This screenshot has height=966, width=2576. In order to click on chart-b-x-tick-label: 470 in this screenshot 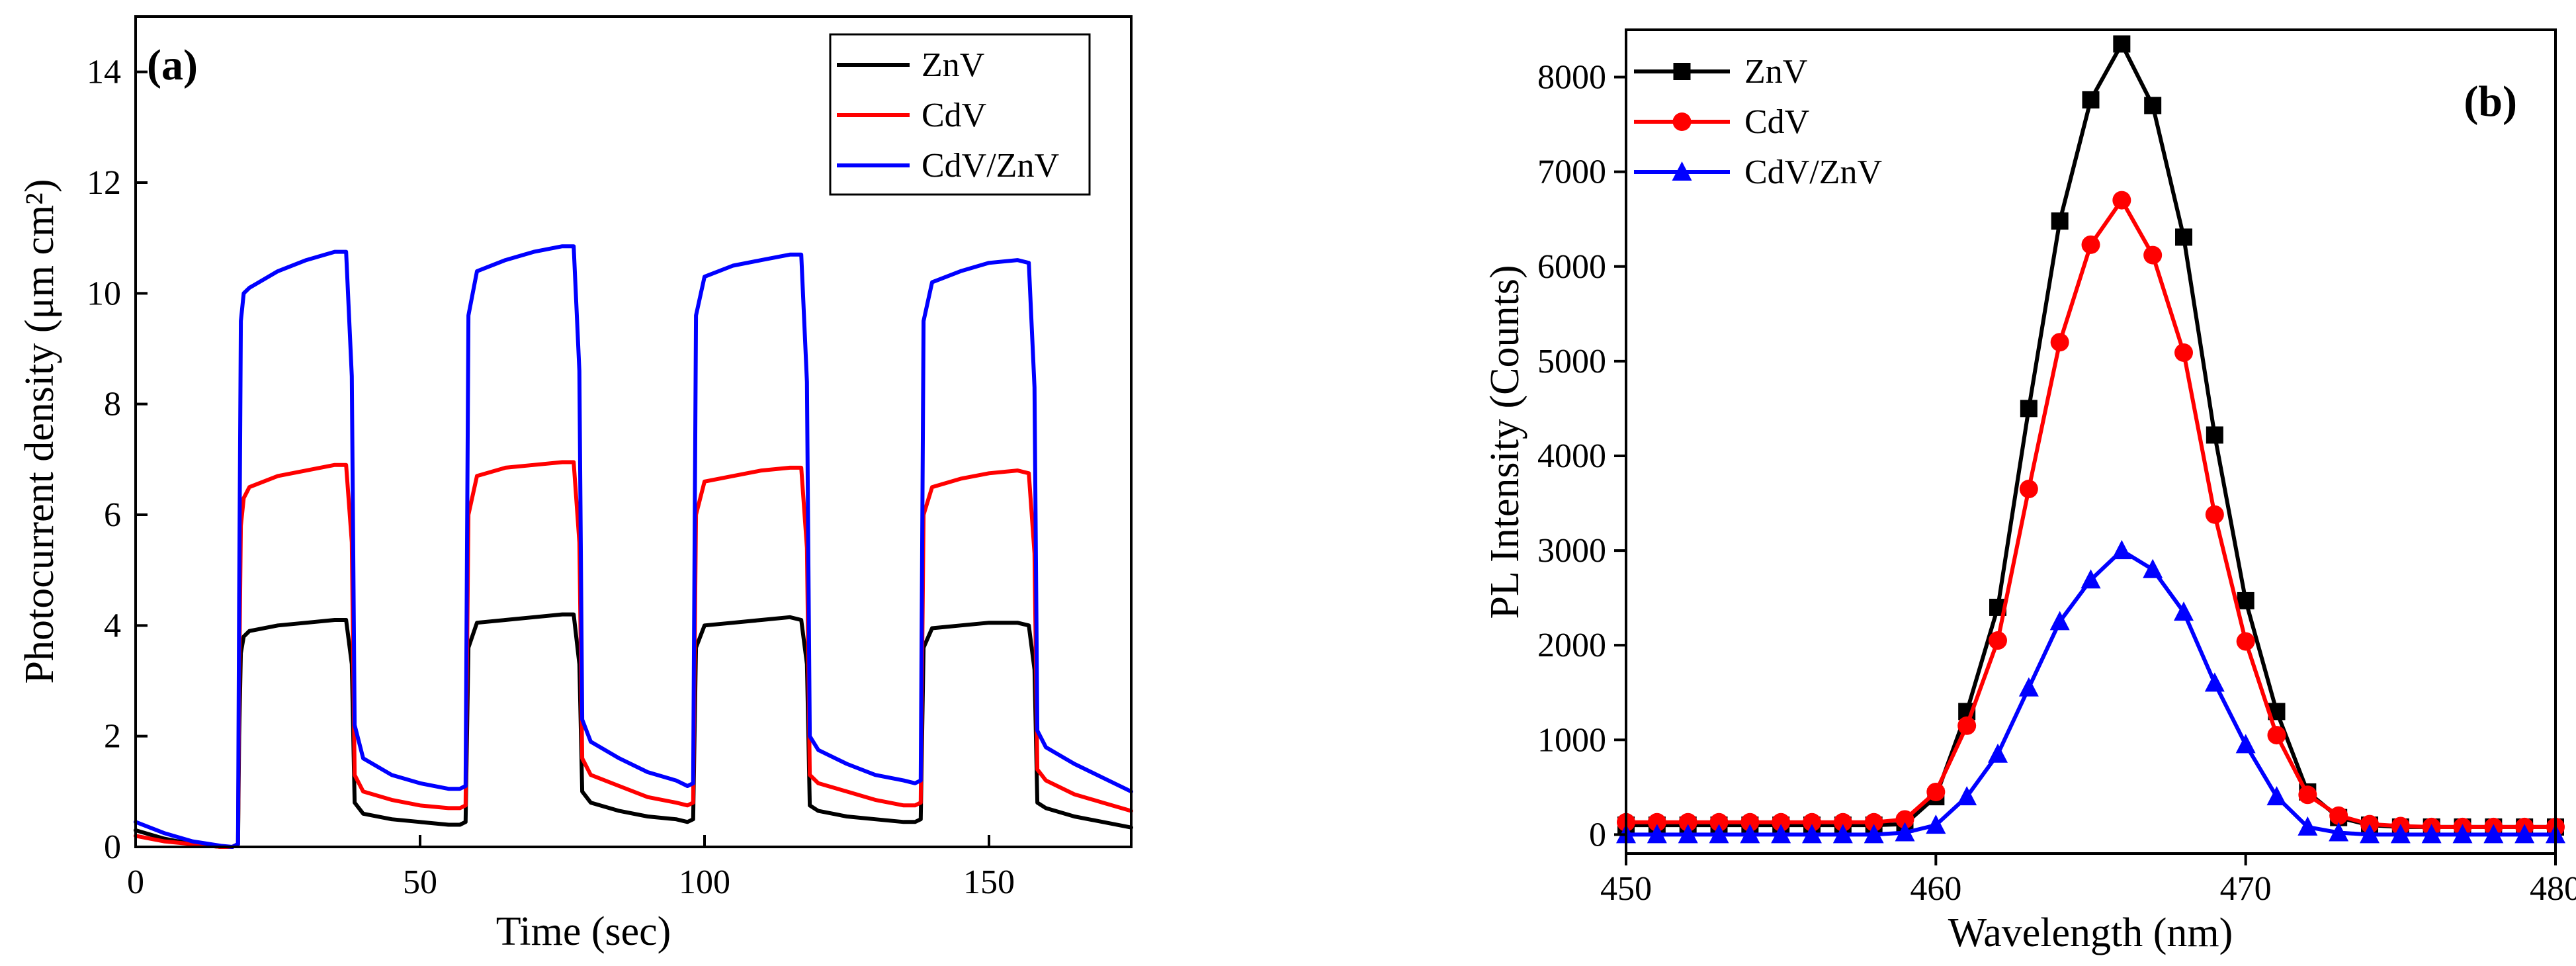, I will do `click(2246, 889)`.